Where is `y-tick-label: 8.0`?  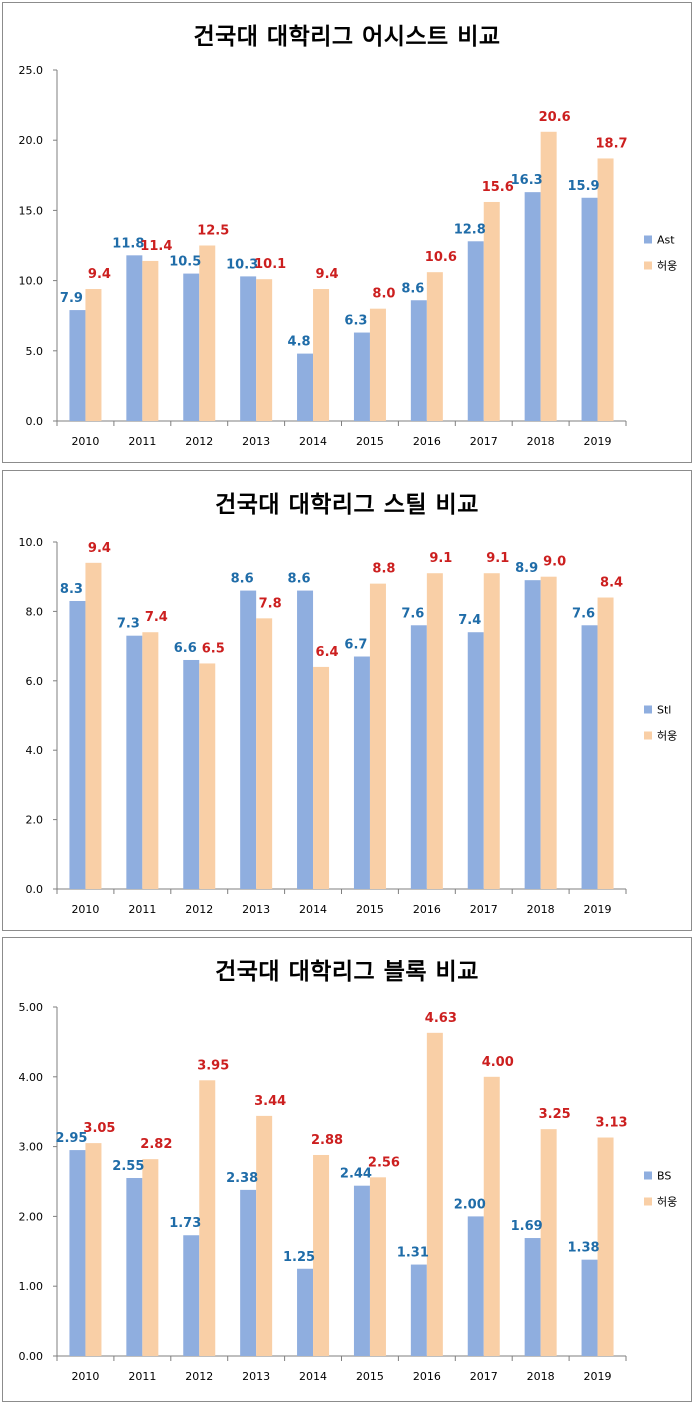
y-tick-label: 8.0 is located at coordinates (35, 611).